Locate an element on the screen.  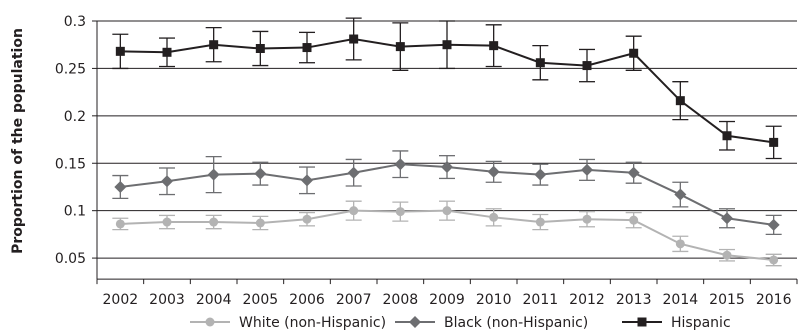
legend-item-hispanic: Hispanic is located at coordinates (676, 323).